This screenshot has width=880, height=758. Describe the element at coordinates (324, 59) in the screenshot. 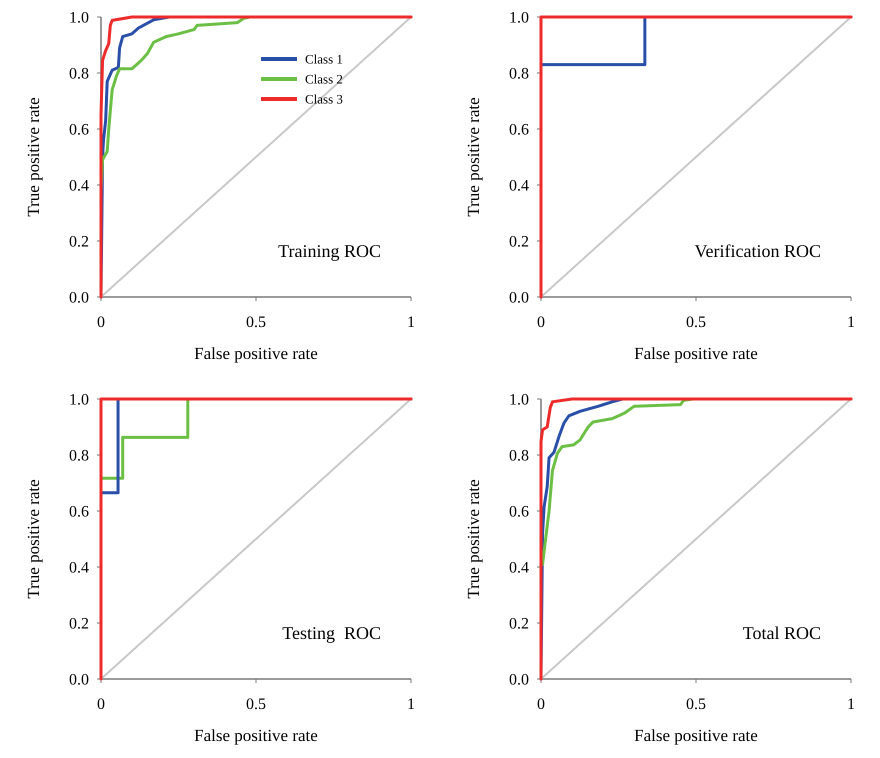

I see `legend-label: Class 1` at that location.